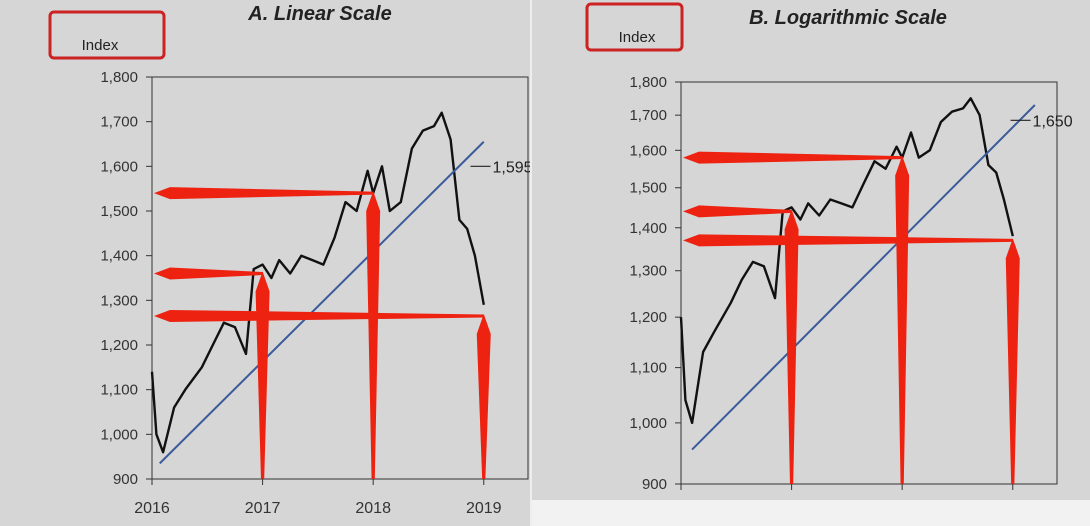 The height and width of the screenshot is (526, 1090). What do you see at coordinates (152, 508) in the screenshot?
I see `x-tick-label: 2016` at bounding box center [152, 508].